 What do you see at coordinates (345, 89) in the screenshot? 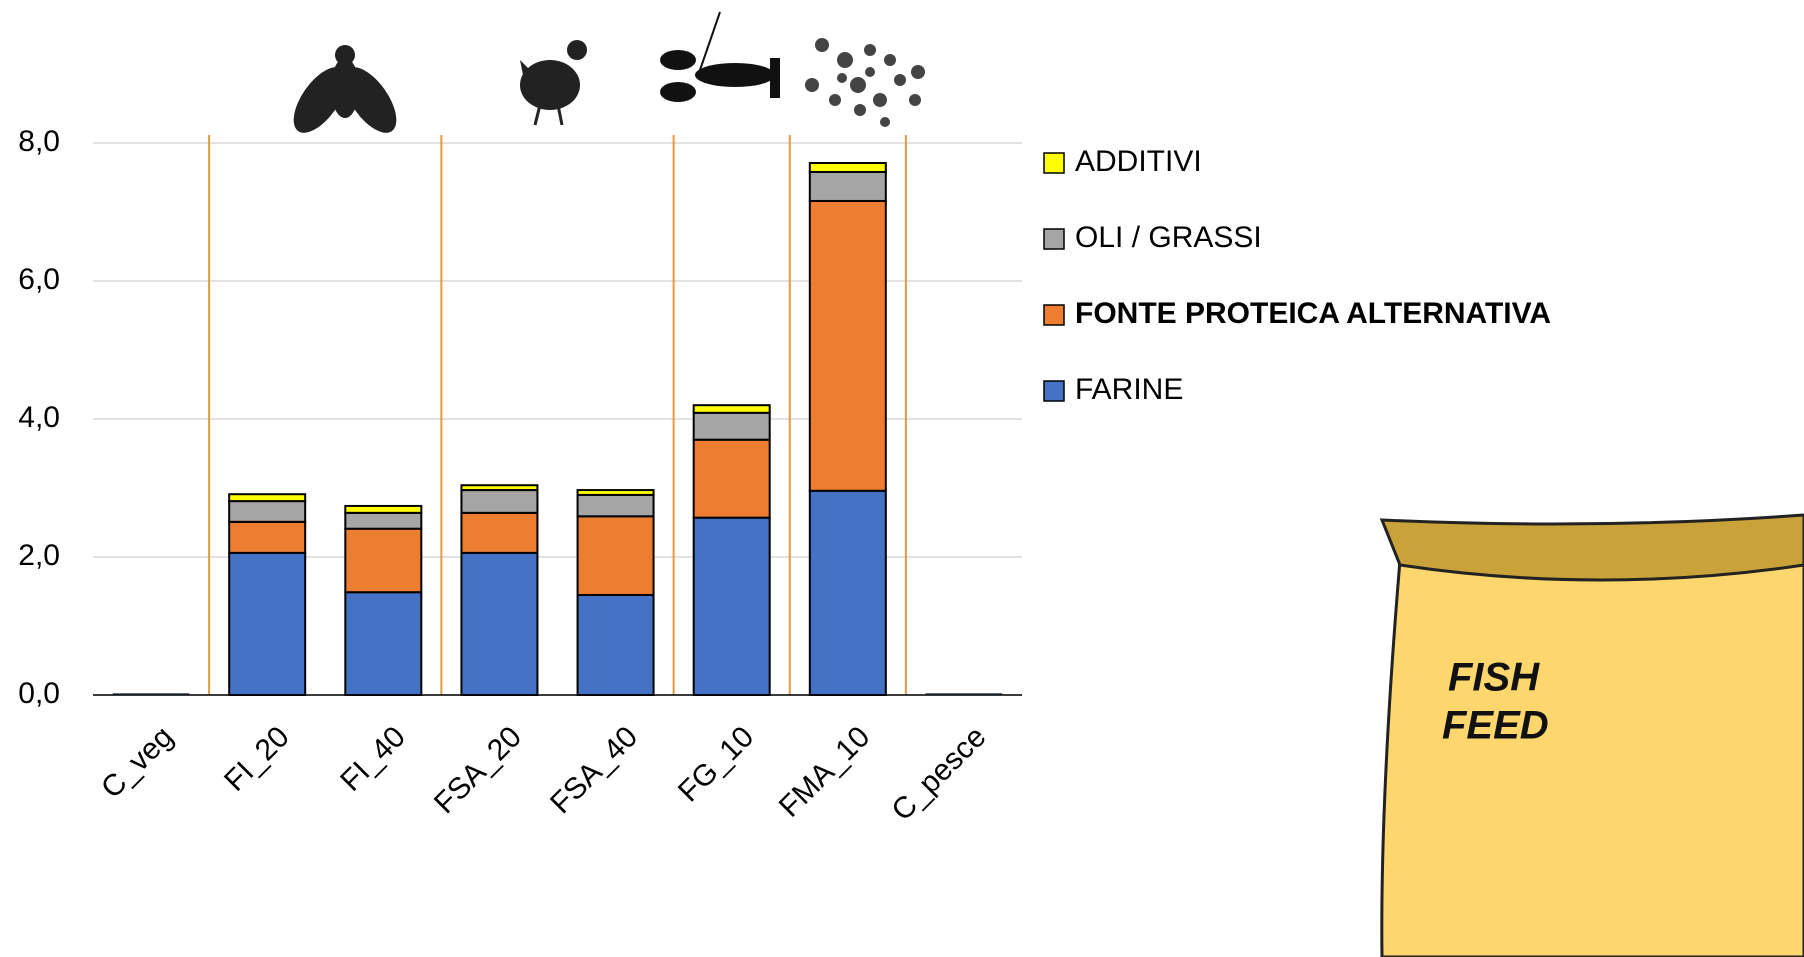
I see `fly-icon` at bounding box center [345, 89].